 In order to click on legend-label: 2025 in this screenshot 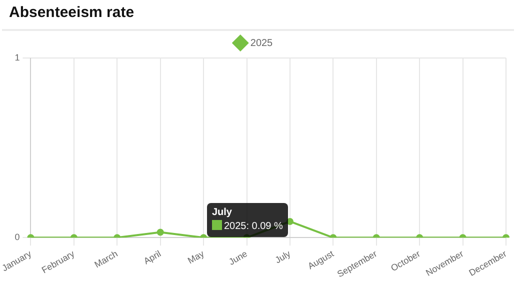, I will do `click(262, 43)`.